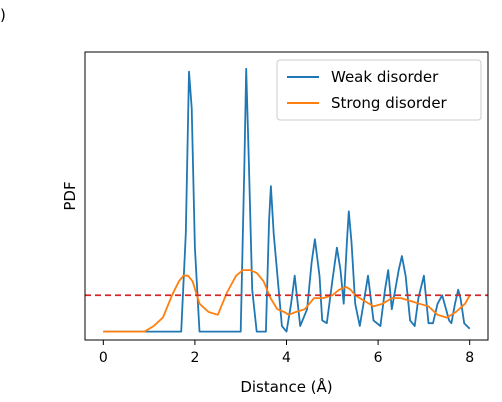 The image size is (502, 402). I want to click on x-tick-label: 2, so click(194, 358).